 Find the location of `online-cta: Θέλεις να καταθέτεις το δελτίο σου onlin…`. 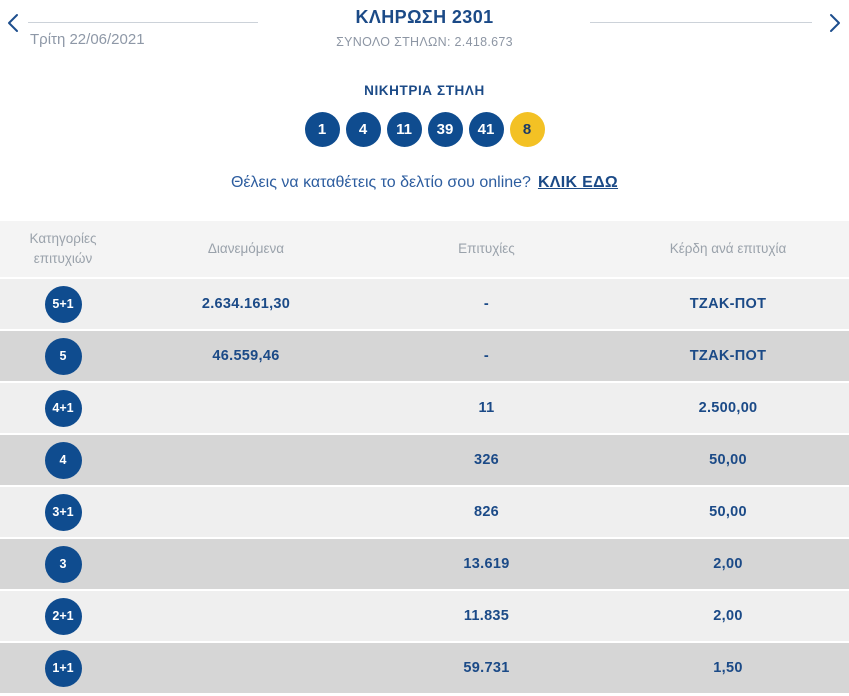

online-cta: Θέλεις να καταθέτεις το δελτίο σου onlin… is located at coordinates (424, 183).